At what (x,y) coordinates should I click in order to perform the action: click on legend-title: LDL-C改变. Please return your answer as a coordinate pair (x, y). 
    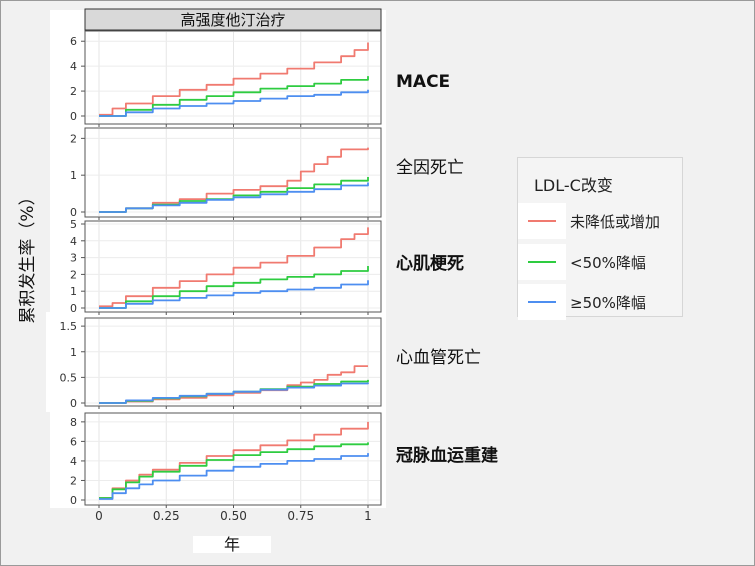
    Looking at the image, I should click on (573, 185).